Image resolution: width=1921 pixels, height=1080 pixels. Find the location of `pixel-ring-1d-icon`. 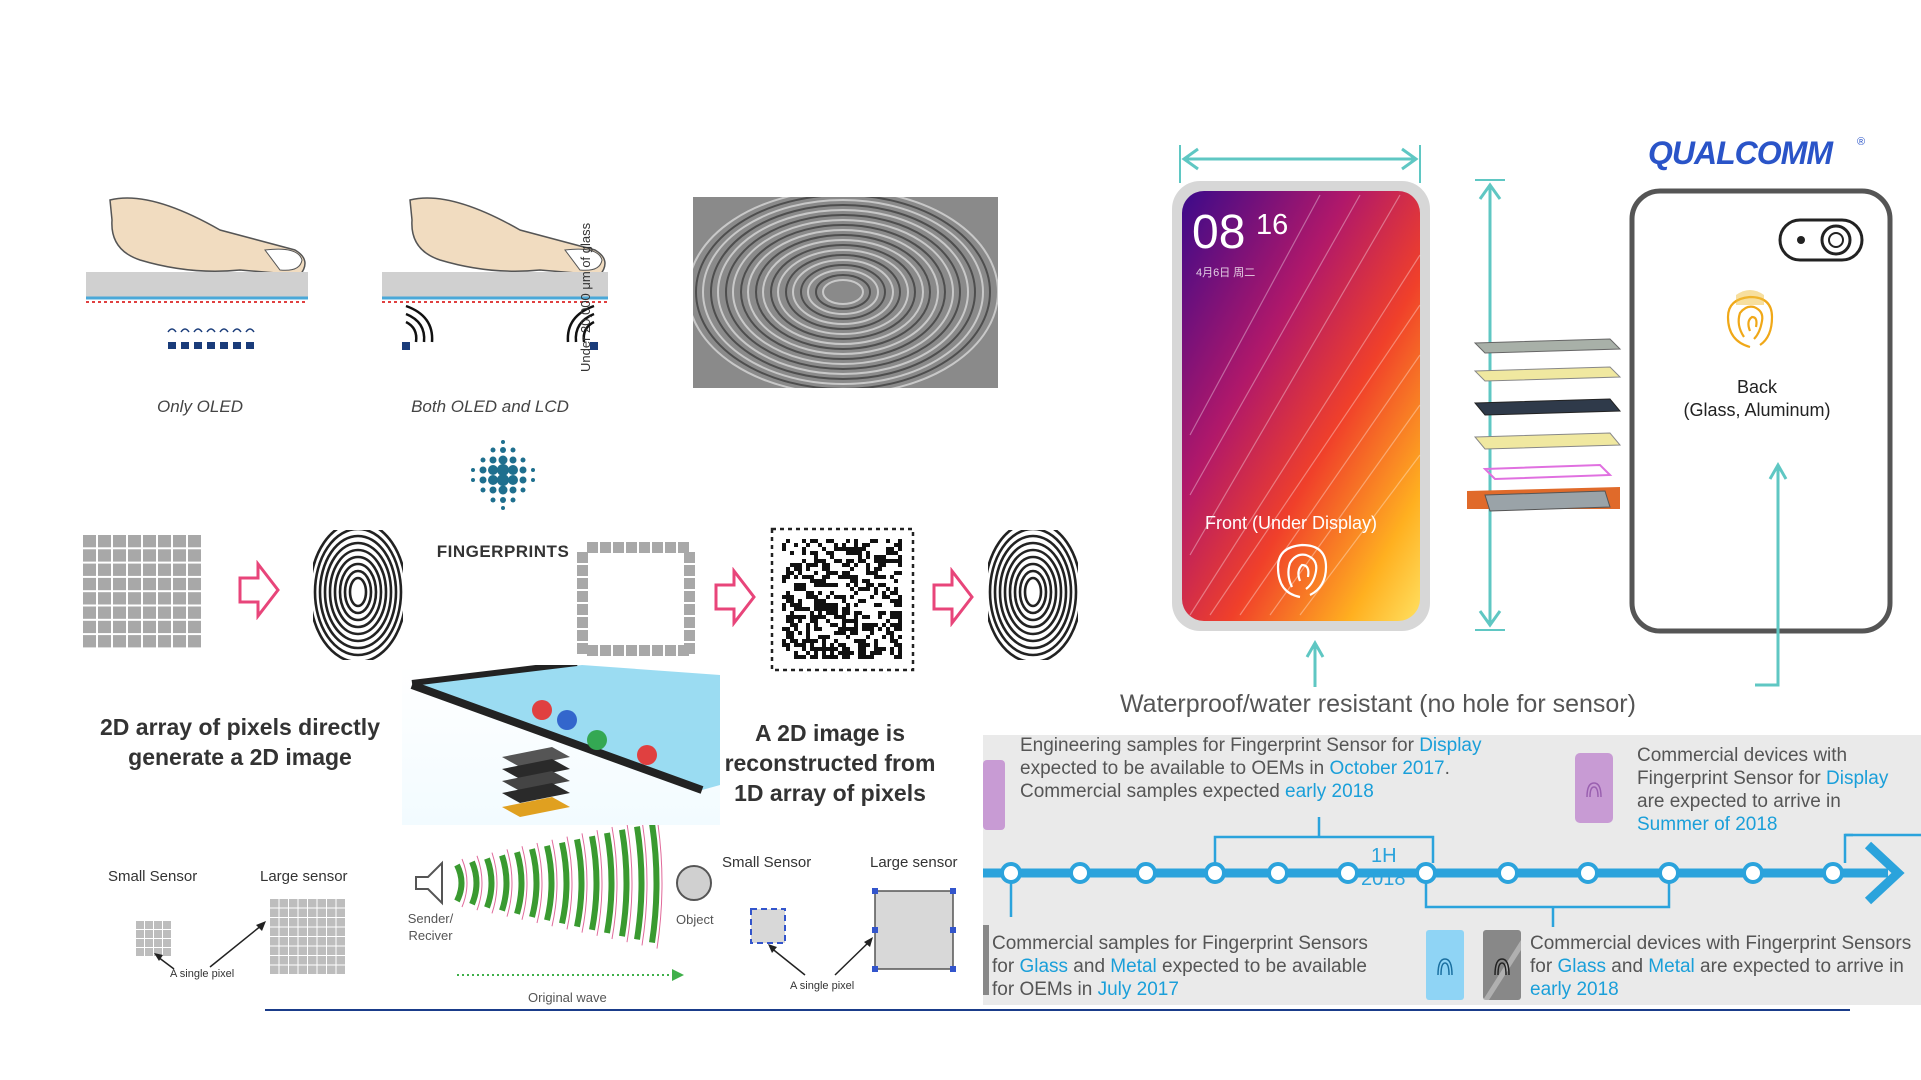

pixel-ring-1d-icon is located at coordinates (636, 599).